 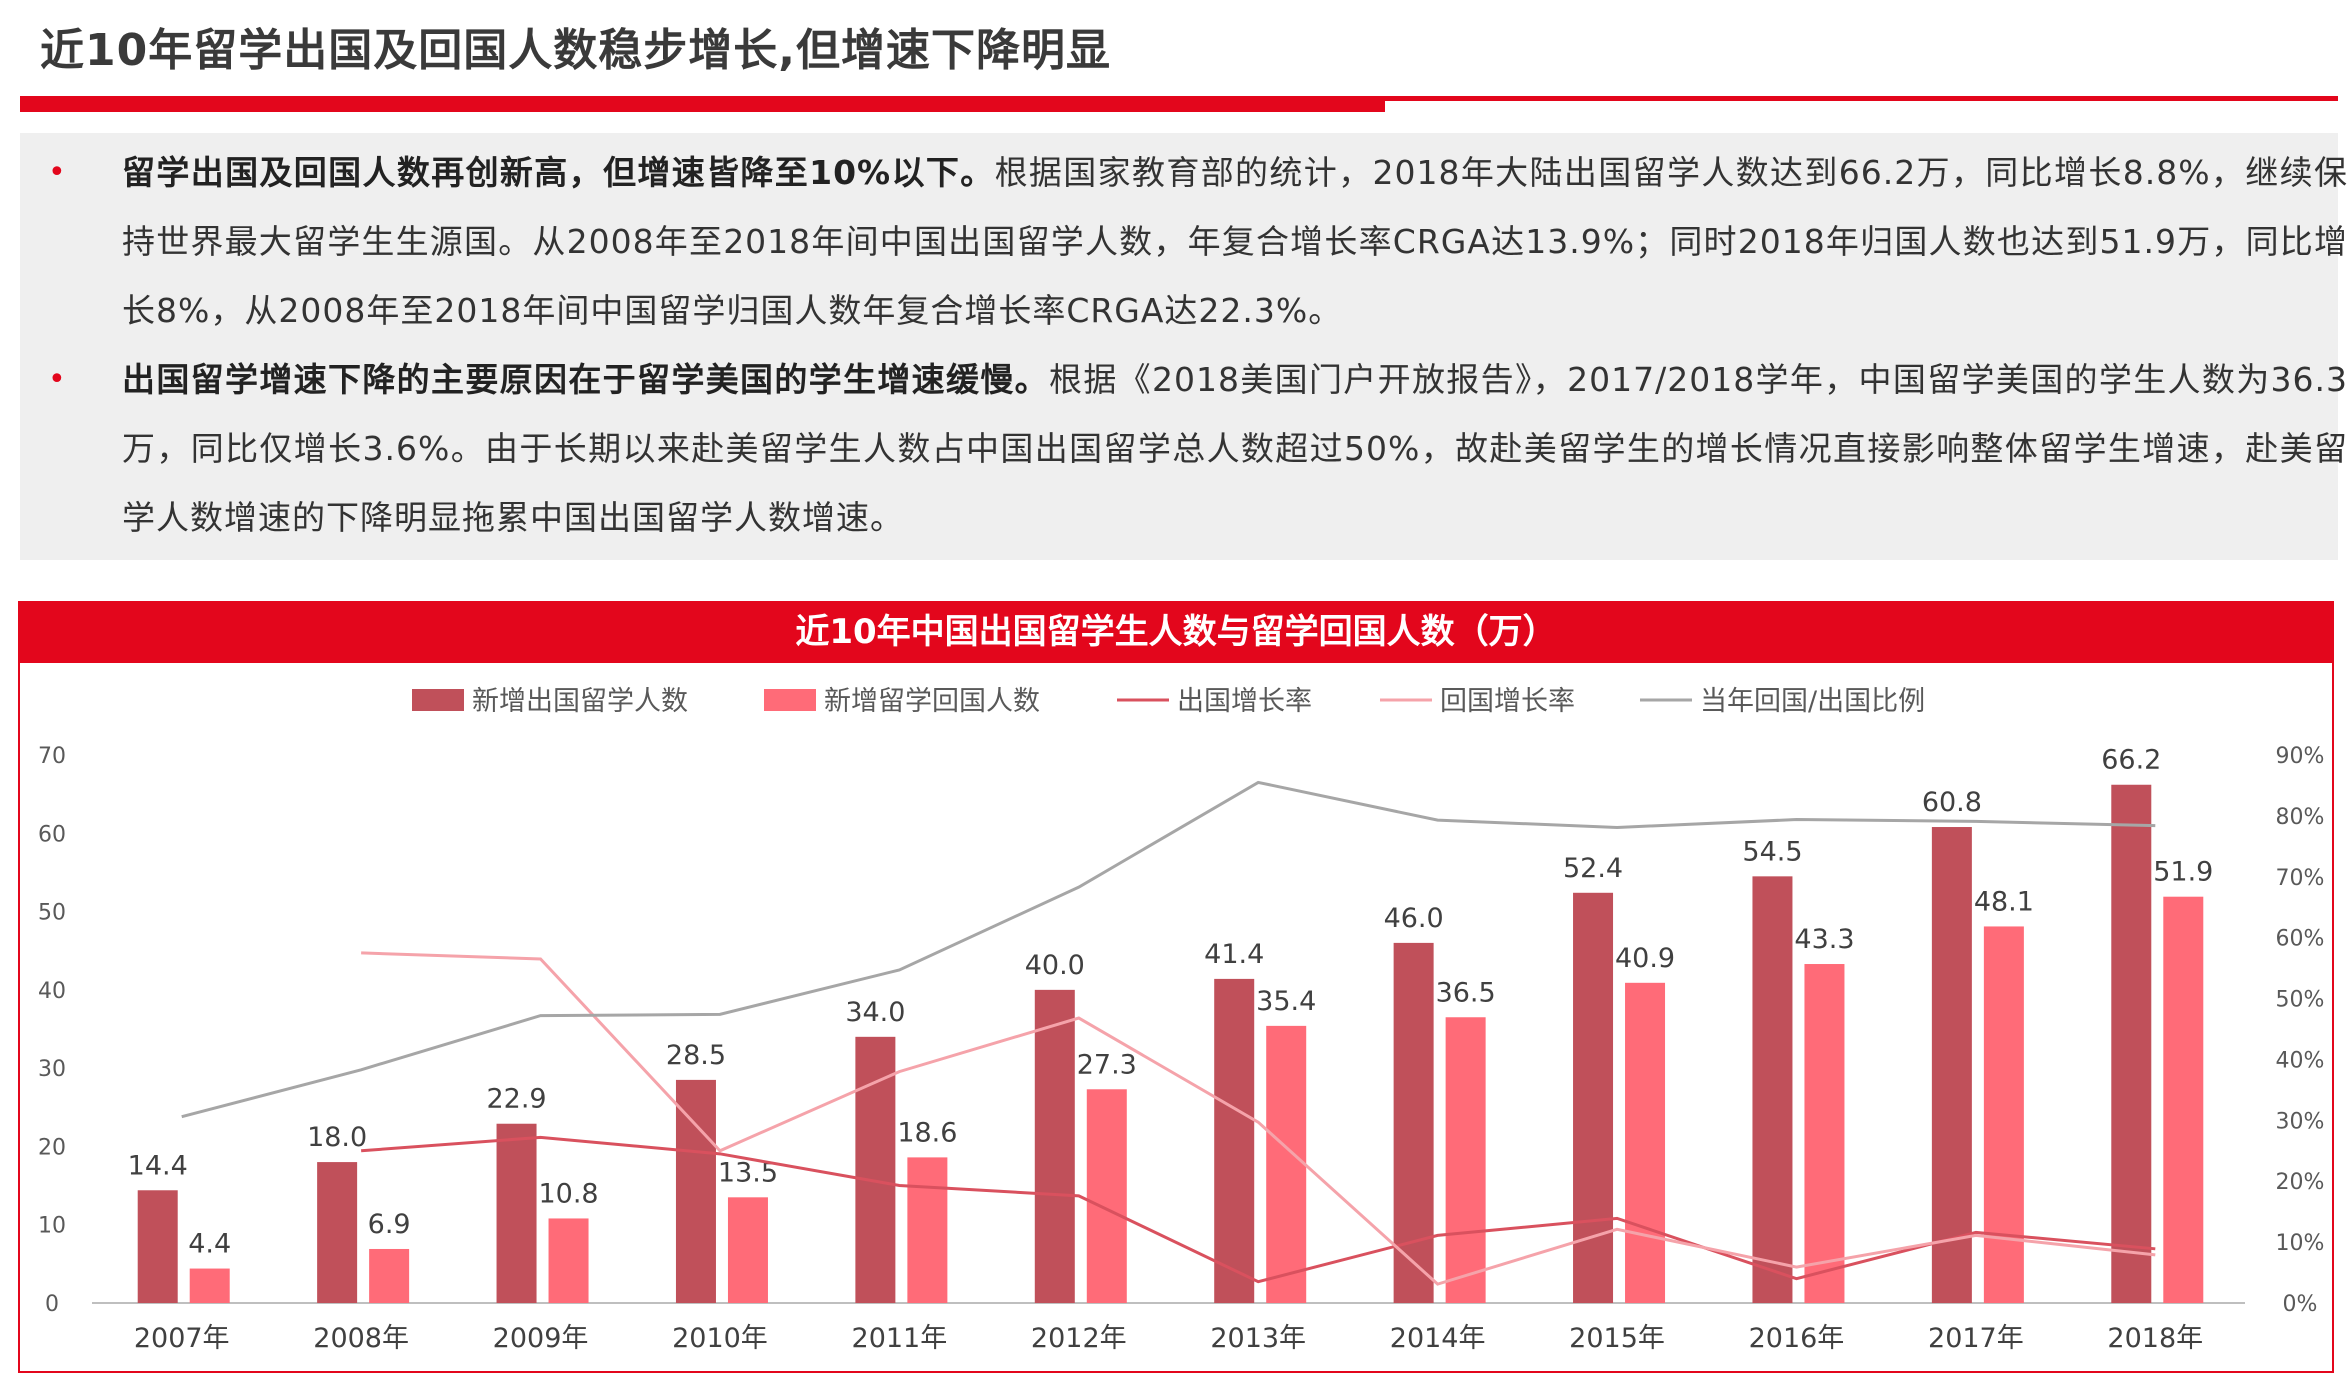 I want to click on legend-label: 新增出国留学人数, so click(x=580, y=701).